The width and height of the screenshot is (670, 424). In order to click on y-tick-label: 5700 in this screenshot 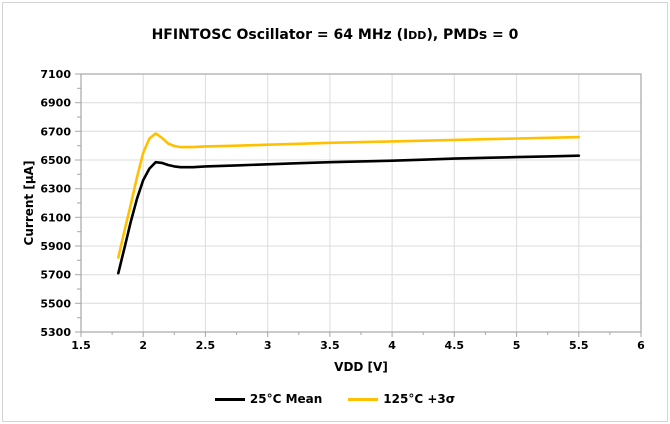, I will do `click(55, 275)`.